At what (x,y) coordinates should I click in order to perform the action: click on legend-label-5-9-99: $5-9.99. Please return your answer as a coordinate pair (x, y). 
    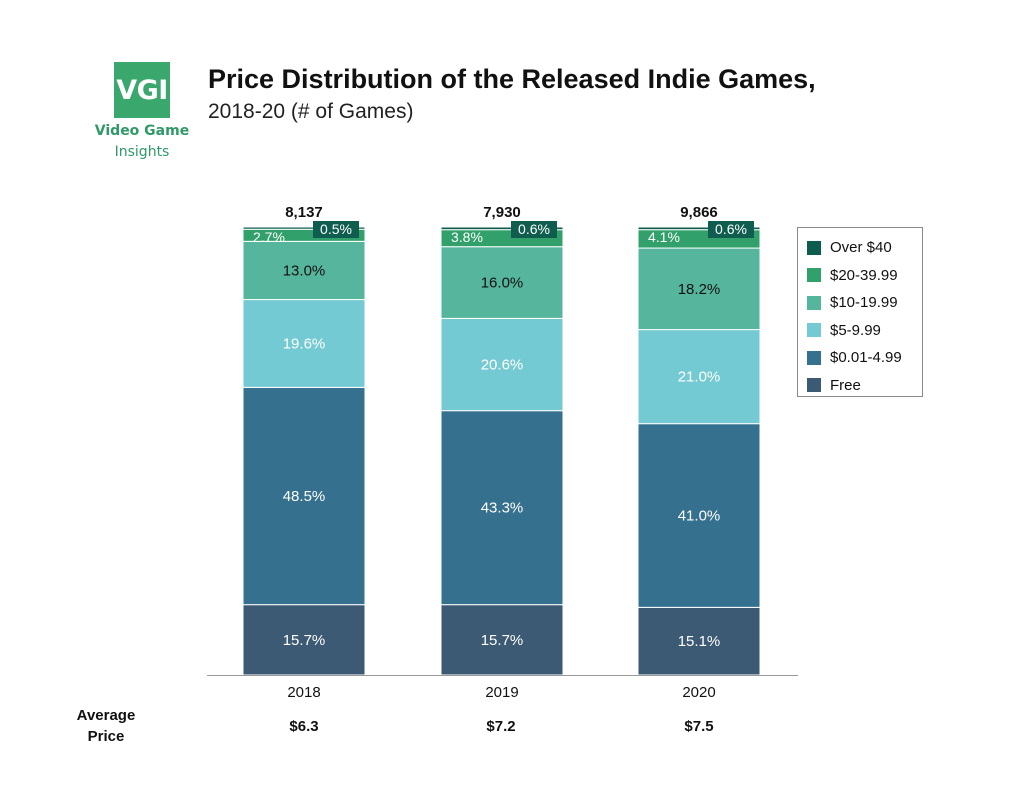
    Looking at the image, I should click on (855, 330).